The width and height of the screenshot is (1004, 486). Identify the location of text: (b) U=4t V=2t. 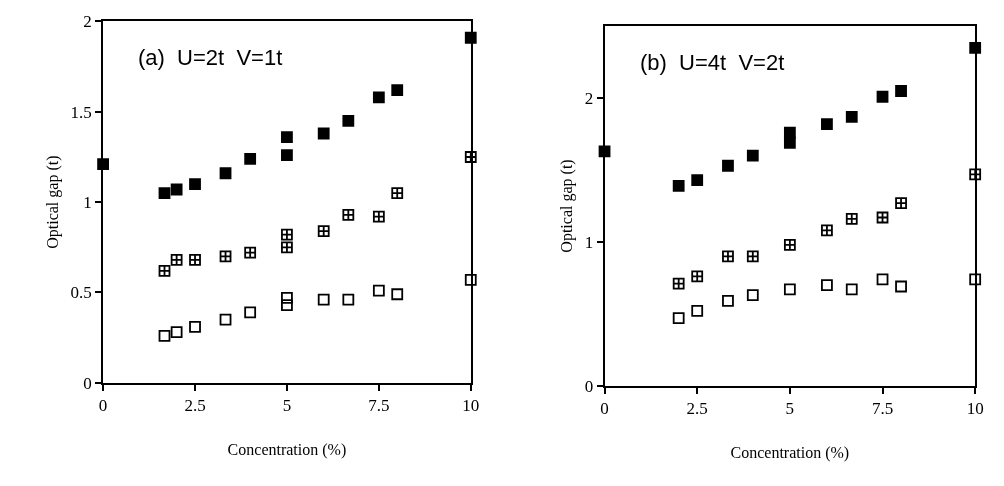
(712, 62).